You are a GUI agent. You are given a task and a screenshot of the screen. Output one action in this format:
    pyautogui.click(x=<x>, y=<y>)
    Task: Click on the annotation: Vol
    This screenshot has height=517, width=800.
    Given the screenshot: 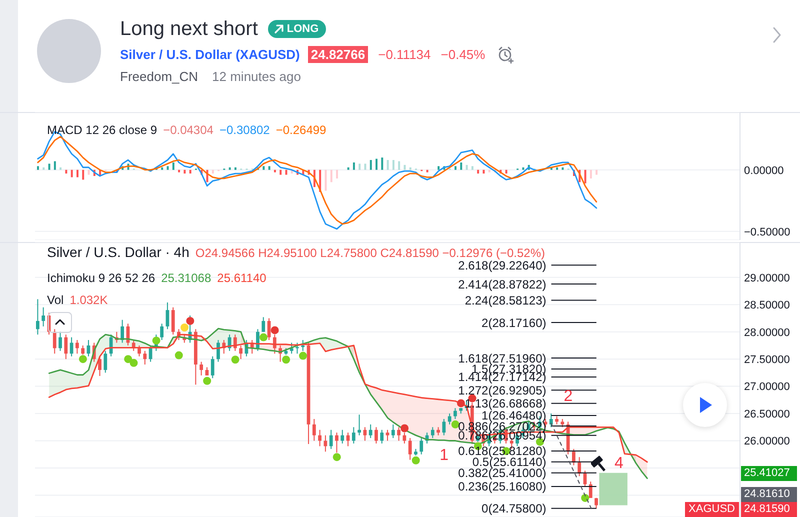 What is the action you would take?
    pyautogui.click(x=55, y=300)
    